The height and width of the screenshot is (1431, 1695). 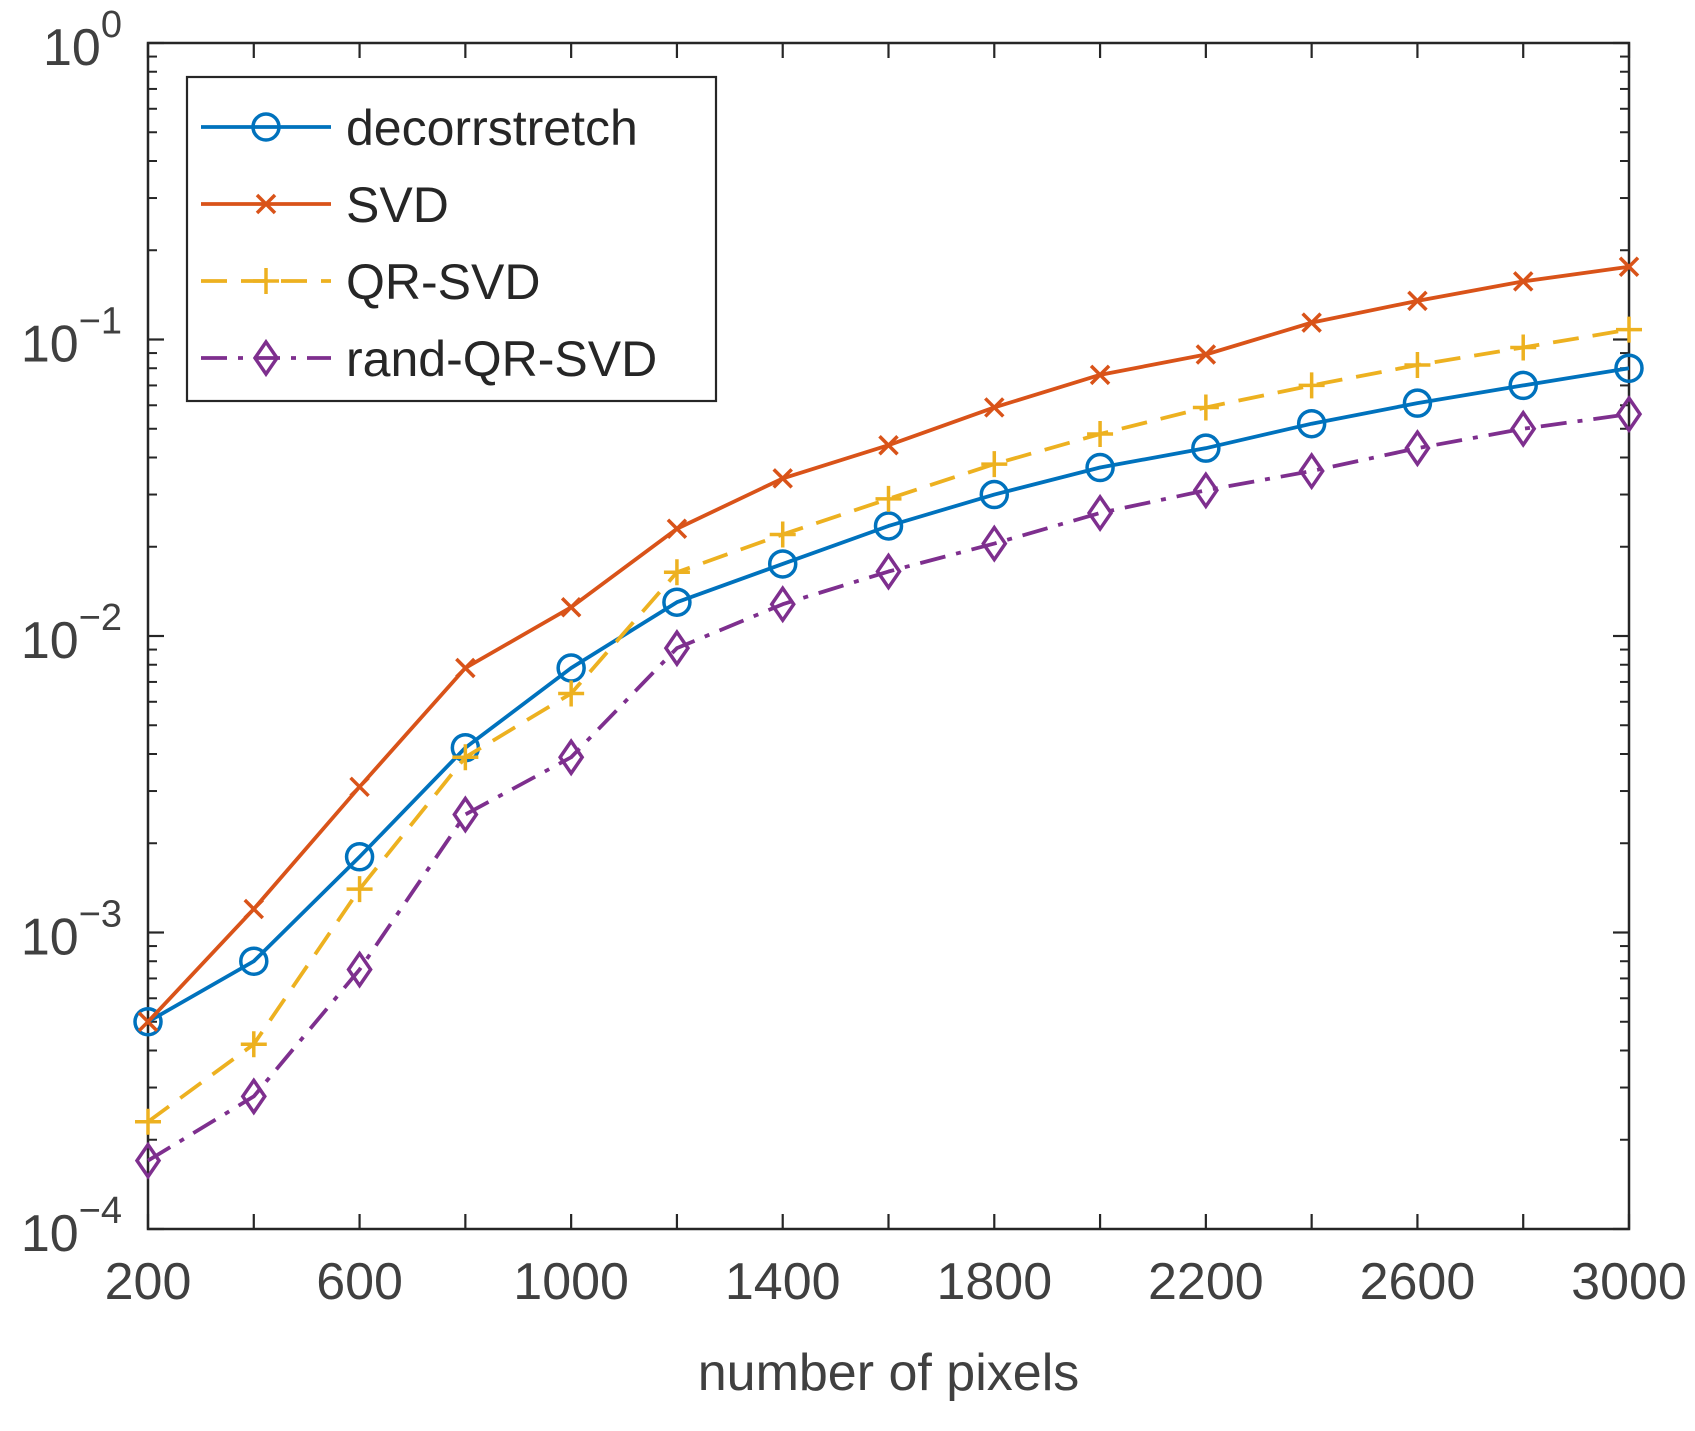 I want to click on legend-item: SVD, so click(x=325, y=205).